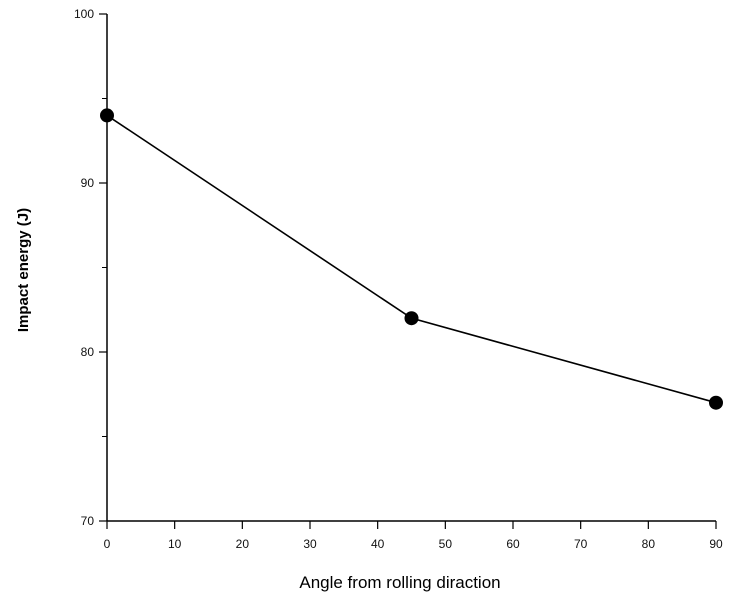  Describe the element at coordinates (649, 544) in the screenshot. I see `x-tick-label: 80` at that location.